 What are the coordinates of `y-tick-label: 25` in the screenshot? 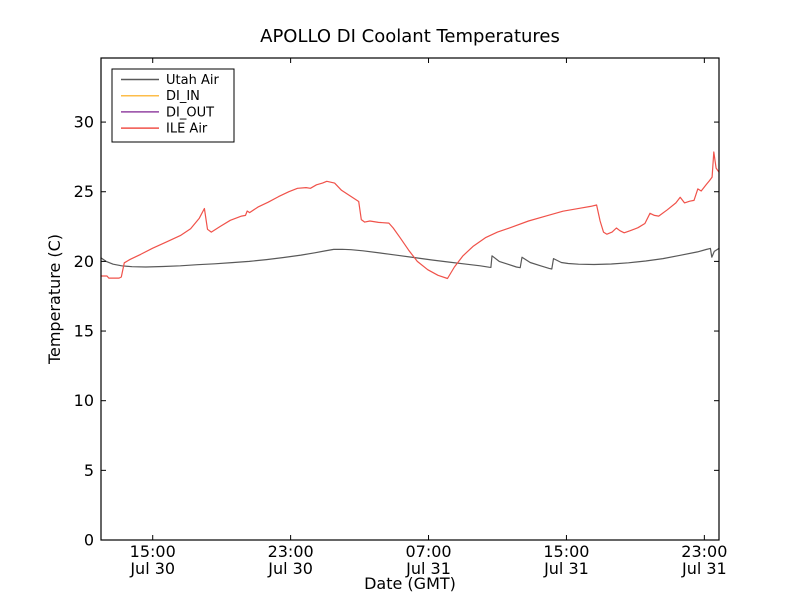 It's located at (84, 191).